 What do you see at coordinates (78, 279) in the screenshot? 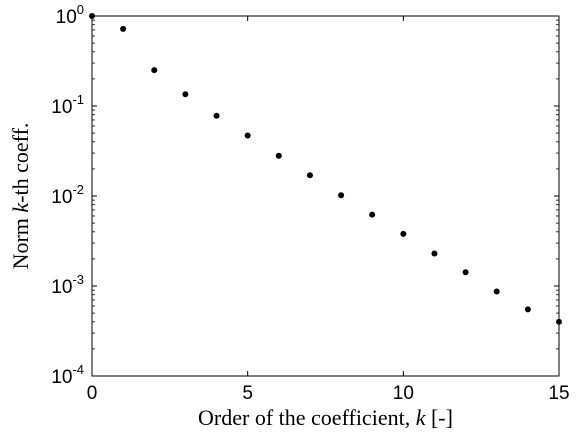
I see `y-tick-label-exponent: -3` at bounding box center [78, 279].